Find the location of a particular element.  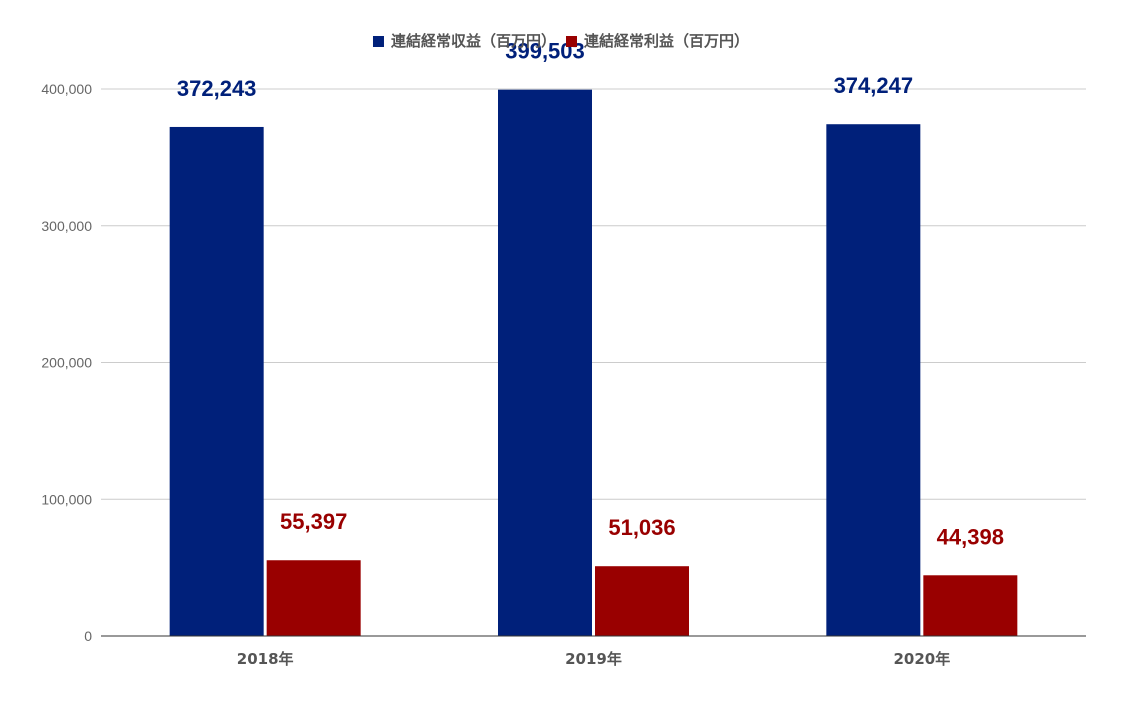

legend-entry-1: 連結経常利益（百万円） is located at coordinates (657, 41).